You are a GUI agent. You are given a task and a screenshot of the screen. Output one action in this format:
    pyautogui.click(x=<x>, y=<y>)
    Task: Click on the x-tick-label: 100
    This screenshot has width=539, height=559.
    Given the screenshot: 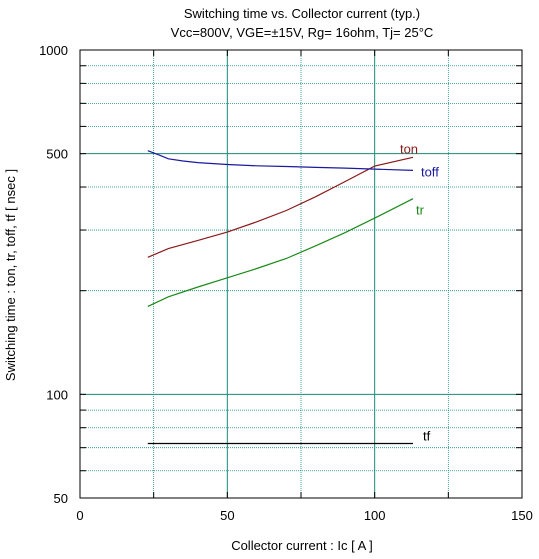 What is the action you would take?
    pyautogui.click(x=375, y=515)
    